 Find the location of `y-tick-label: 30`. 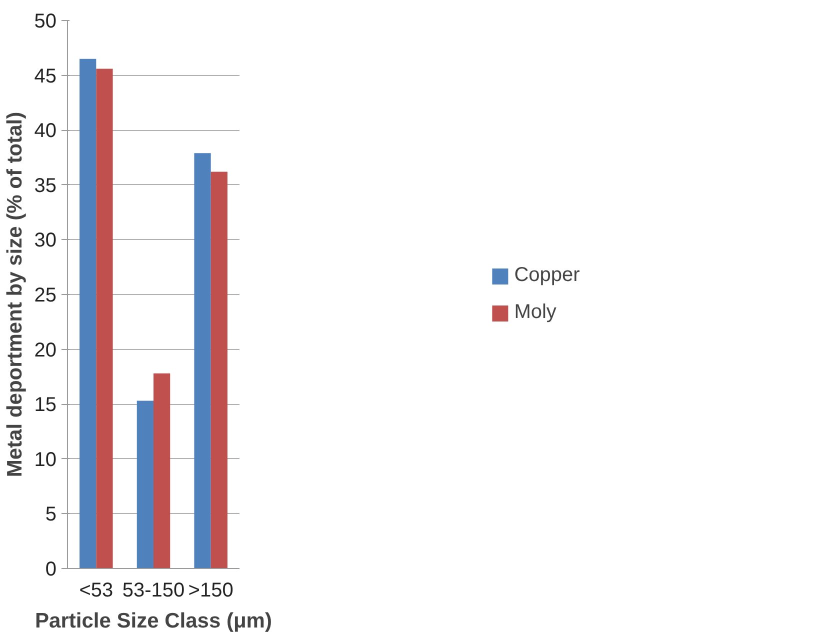

y-tick-label: 30 is located at coordinates (45, 241).